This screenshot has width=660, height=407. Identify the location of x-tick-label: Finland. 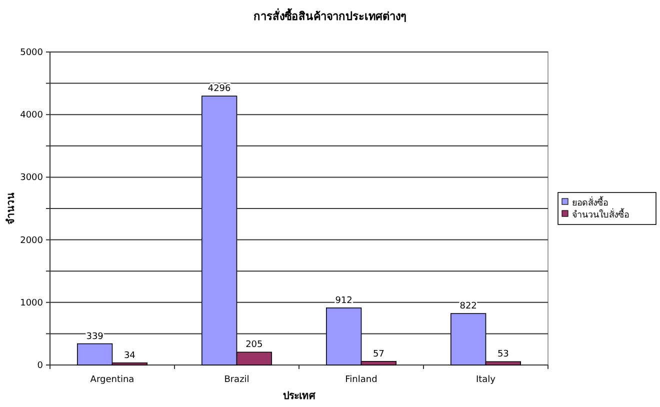
(361, 380).